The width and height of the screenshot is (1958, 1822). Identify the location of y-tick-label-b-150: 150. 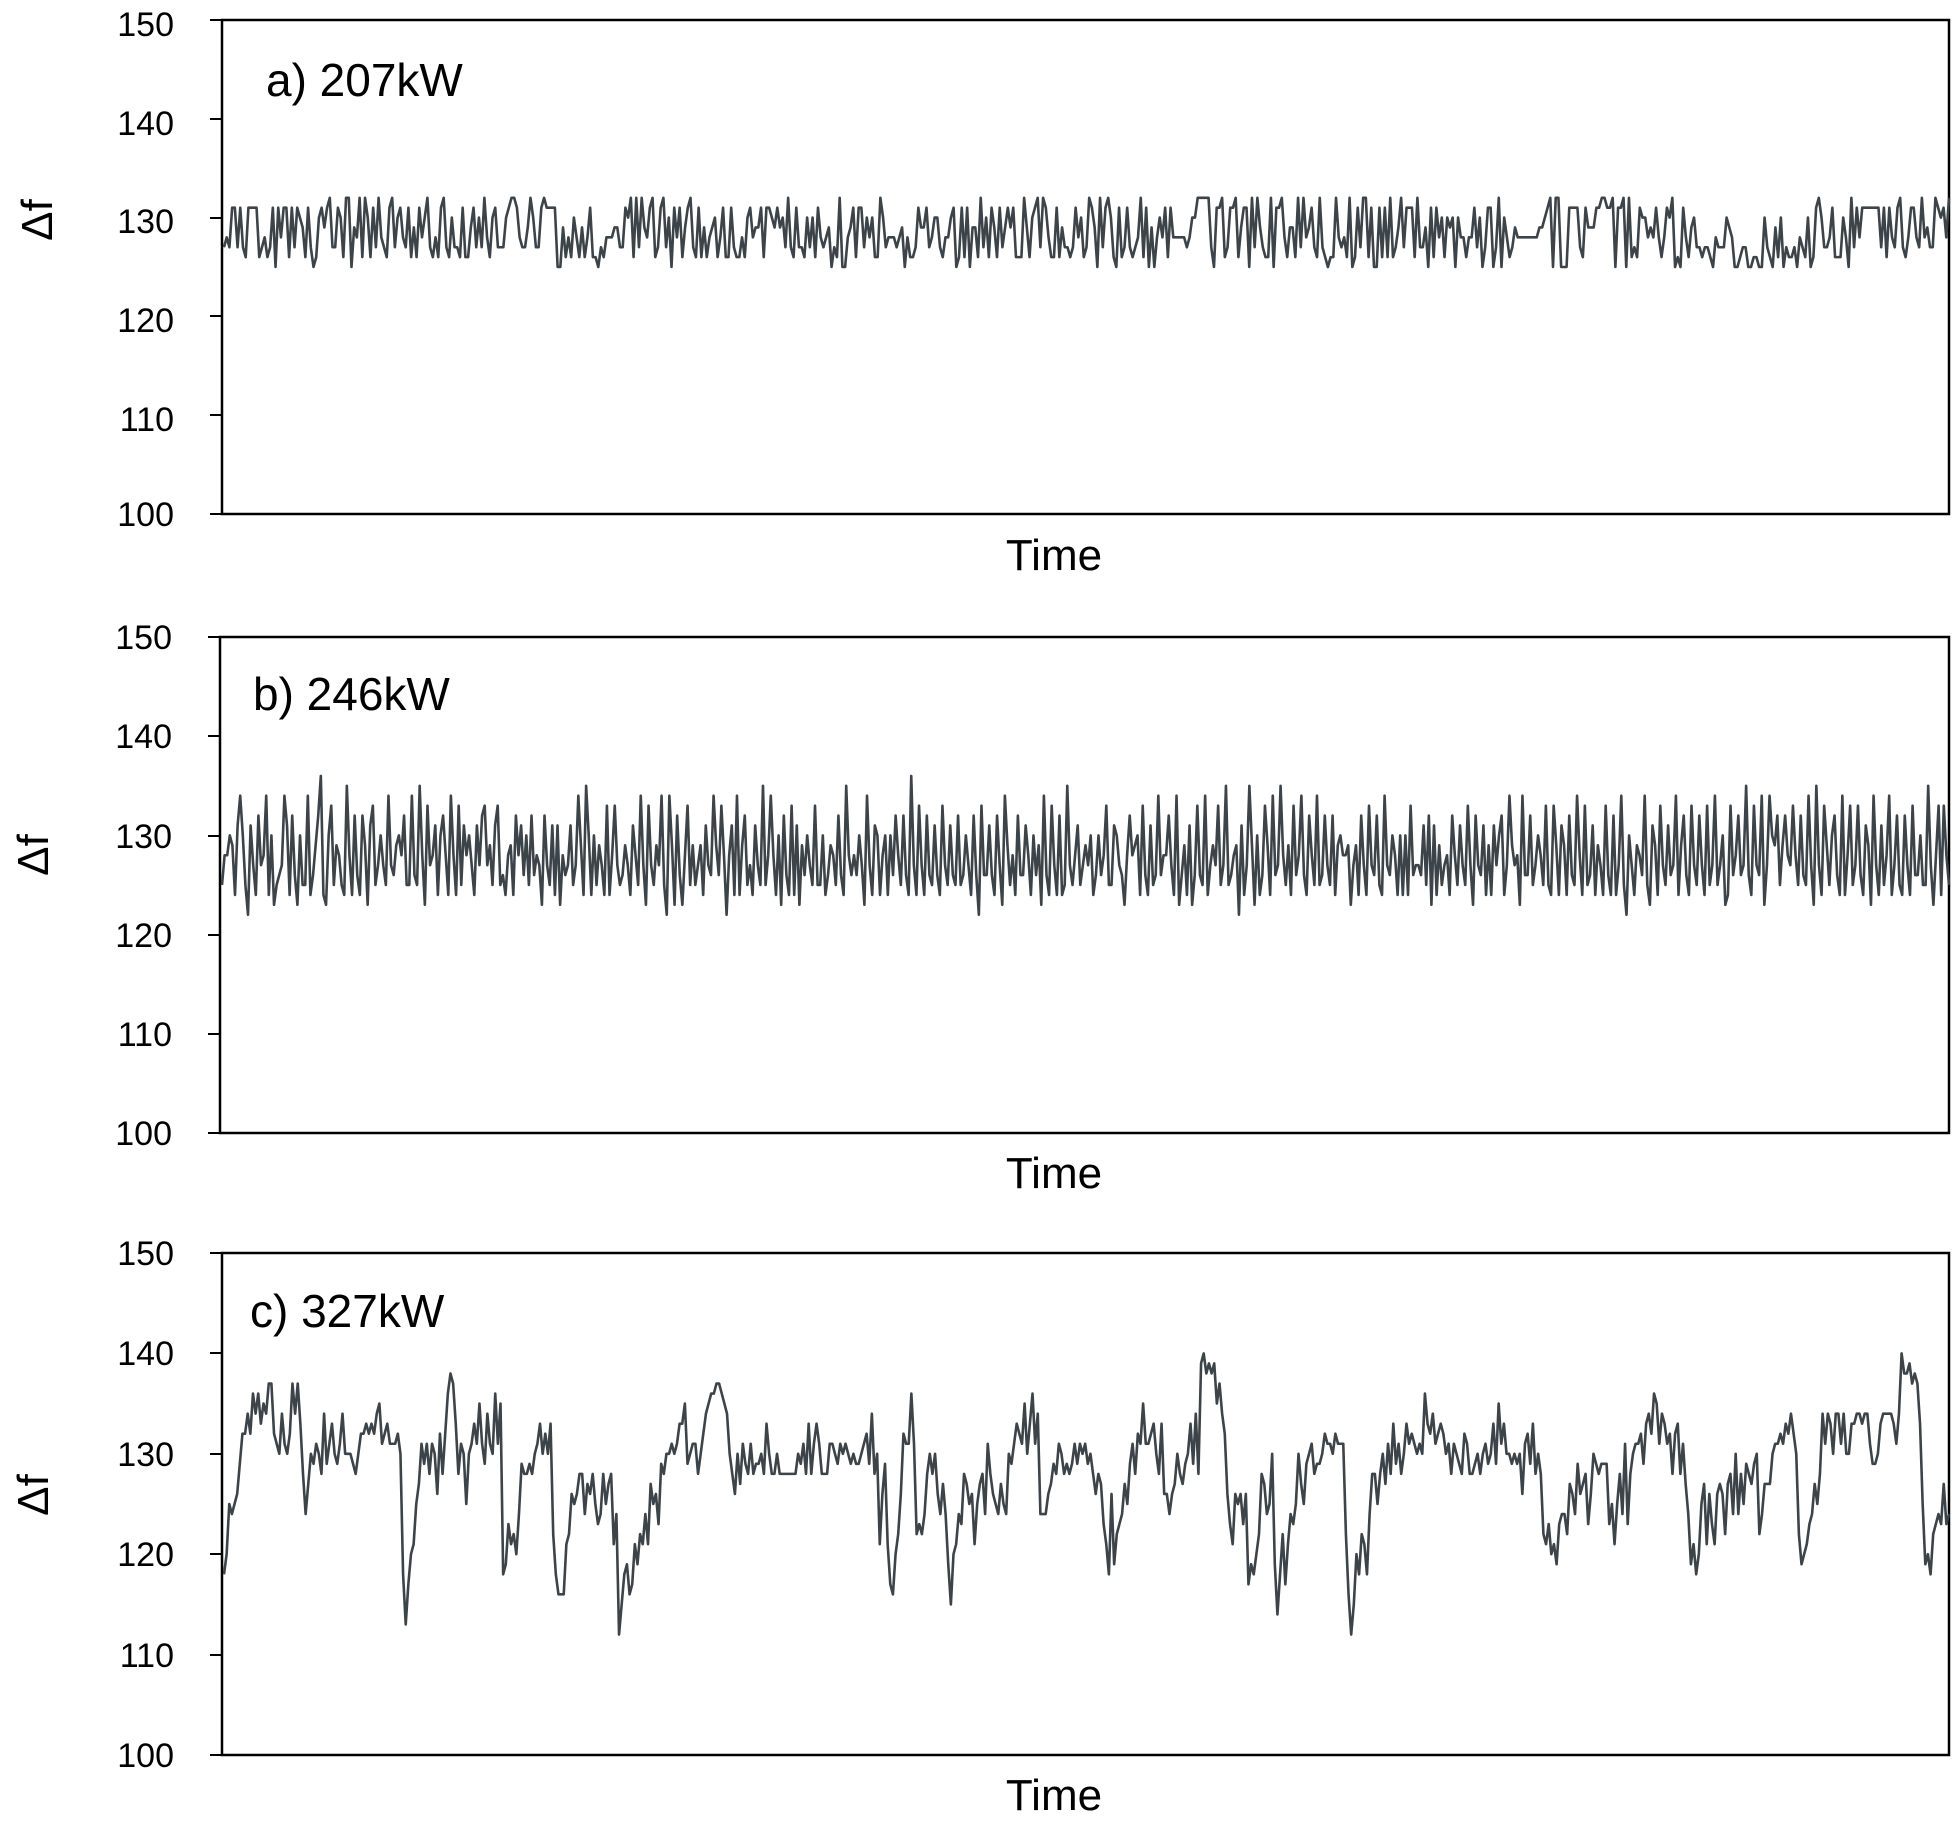
(143, 638).